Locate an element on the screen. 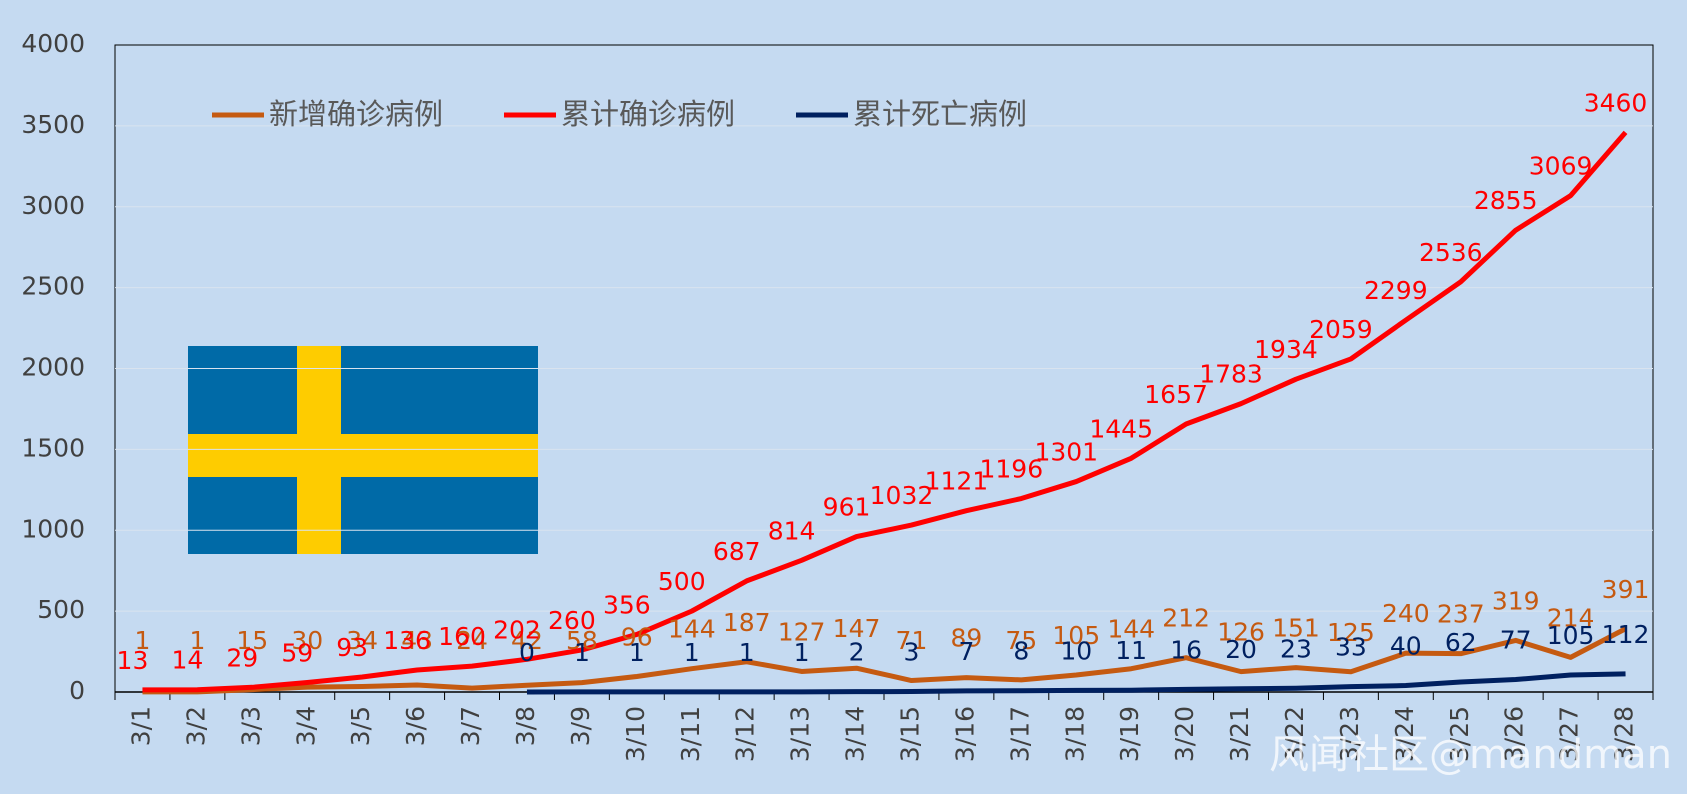  data-label: 16 is located at coordinates (1186, 649).